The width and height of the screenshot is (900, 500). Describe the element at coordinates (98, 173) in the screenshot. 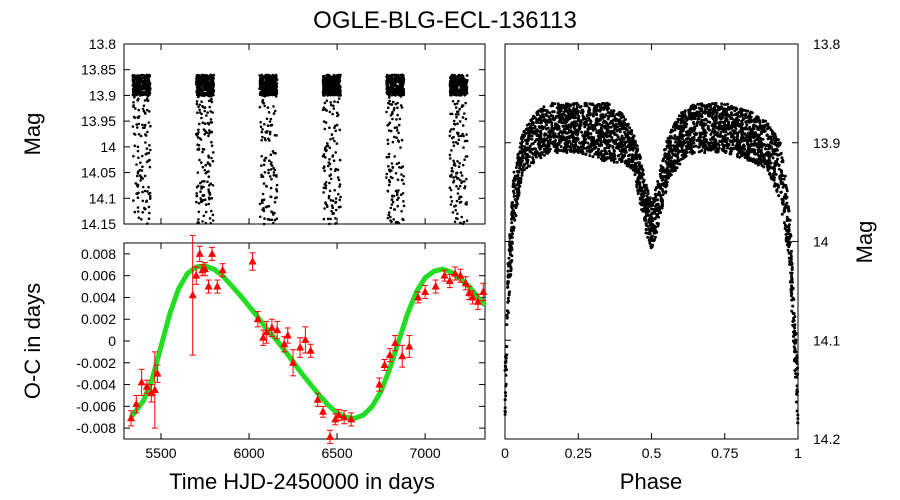

I see `time-ytick-label: 14.05` at that location.